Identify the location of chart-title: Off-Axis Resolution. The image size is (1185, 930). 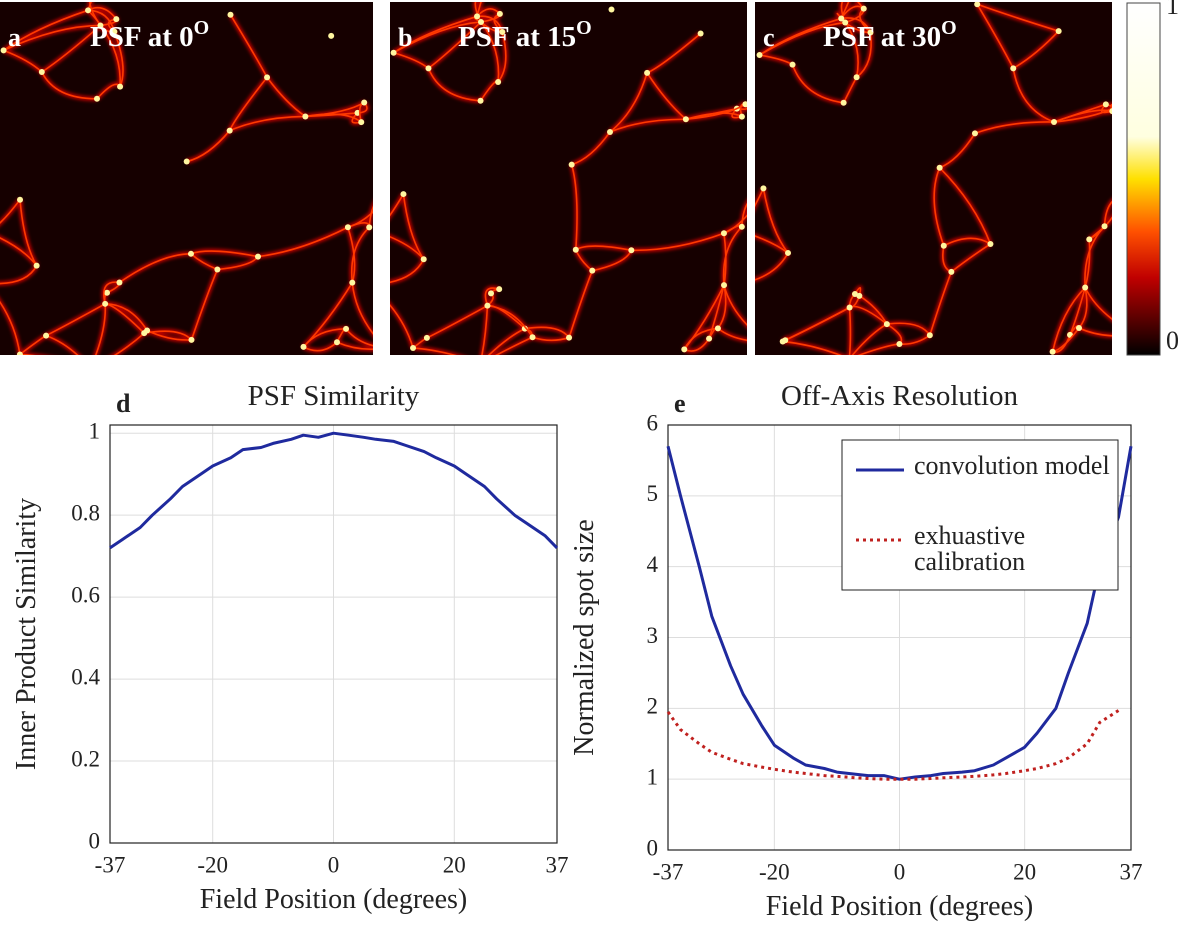
(900, 396).